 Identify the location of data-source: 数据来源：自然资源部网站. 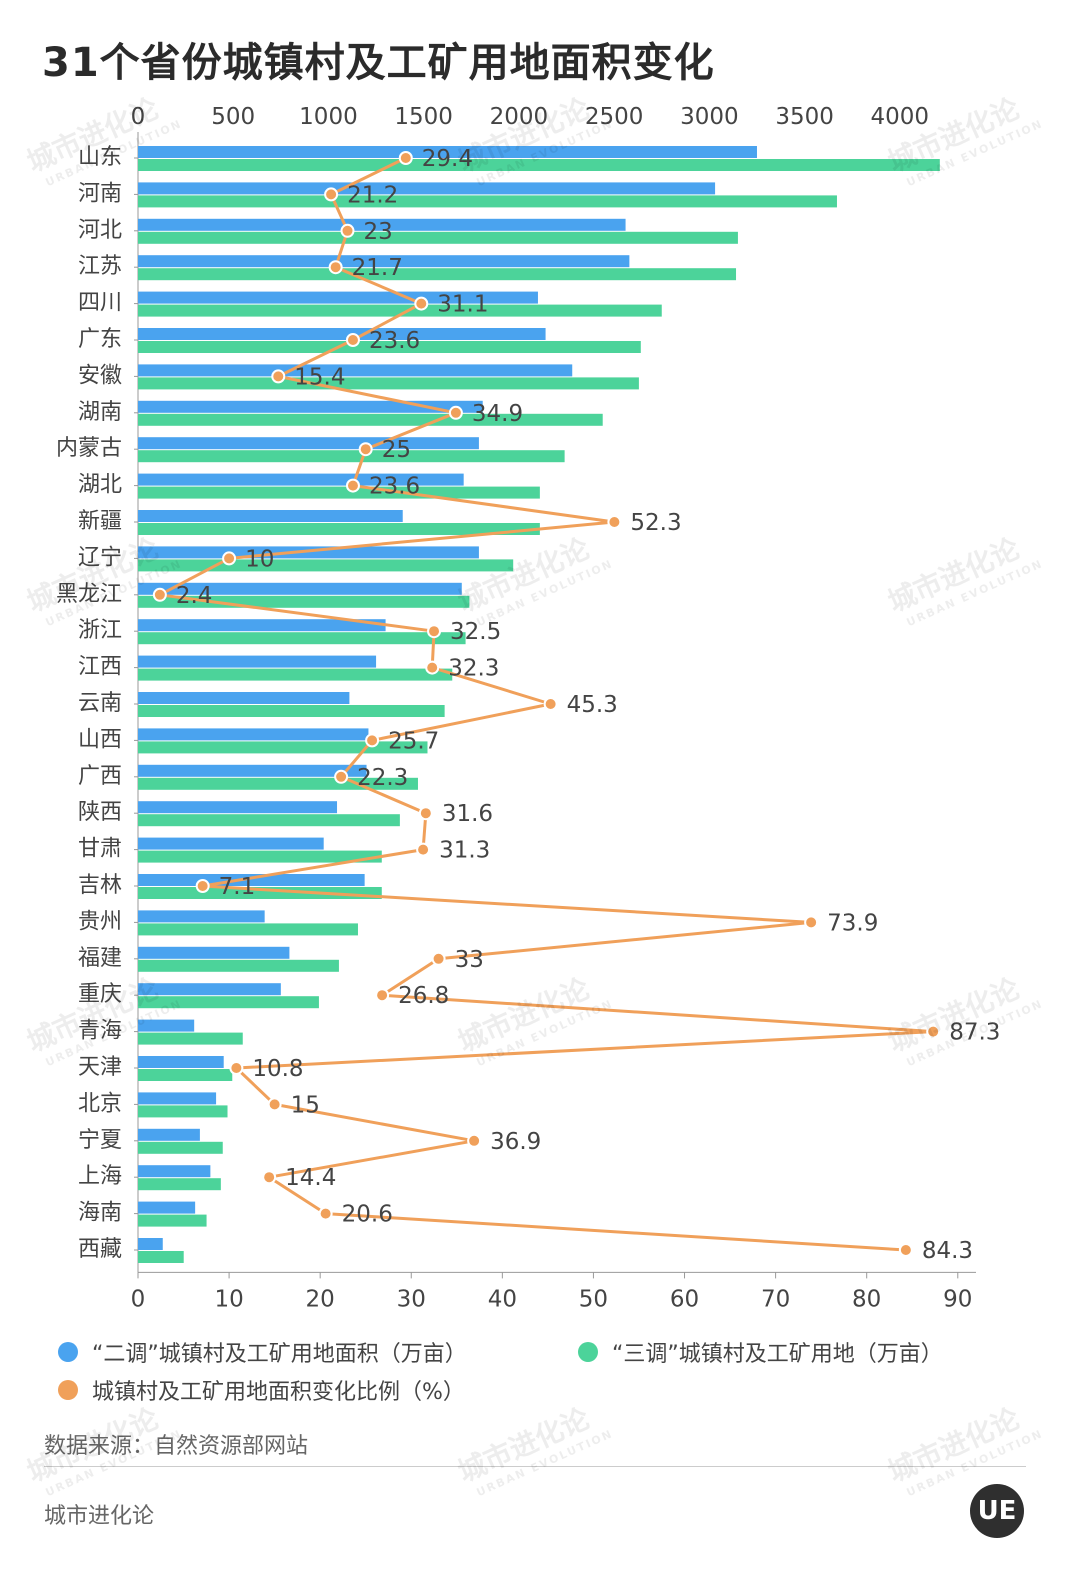
(176, 1446).